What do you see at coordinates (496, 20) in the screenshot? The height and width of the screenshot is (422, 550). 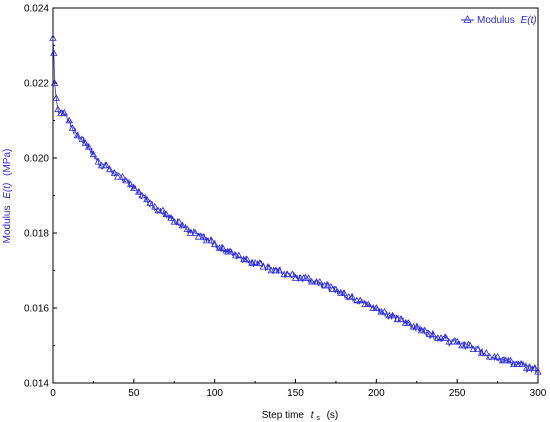 I see `legend-label-text: Modulus` at bounding box center [496, 20].